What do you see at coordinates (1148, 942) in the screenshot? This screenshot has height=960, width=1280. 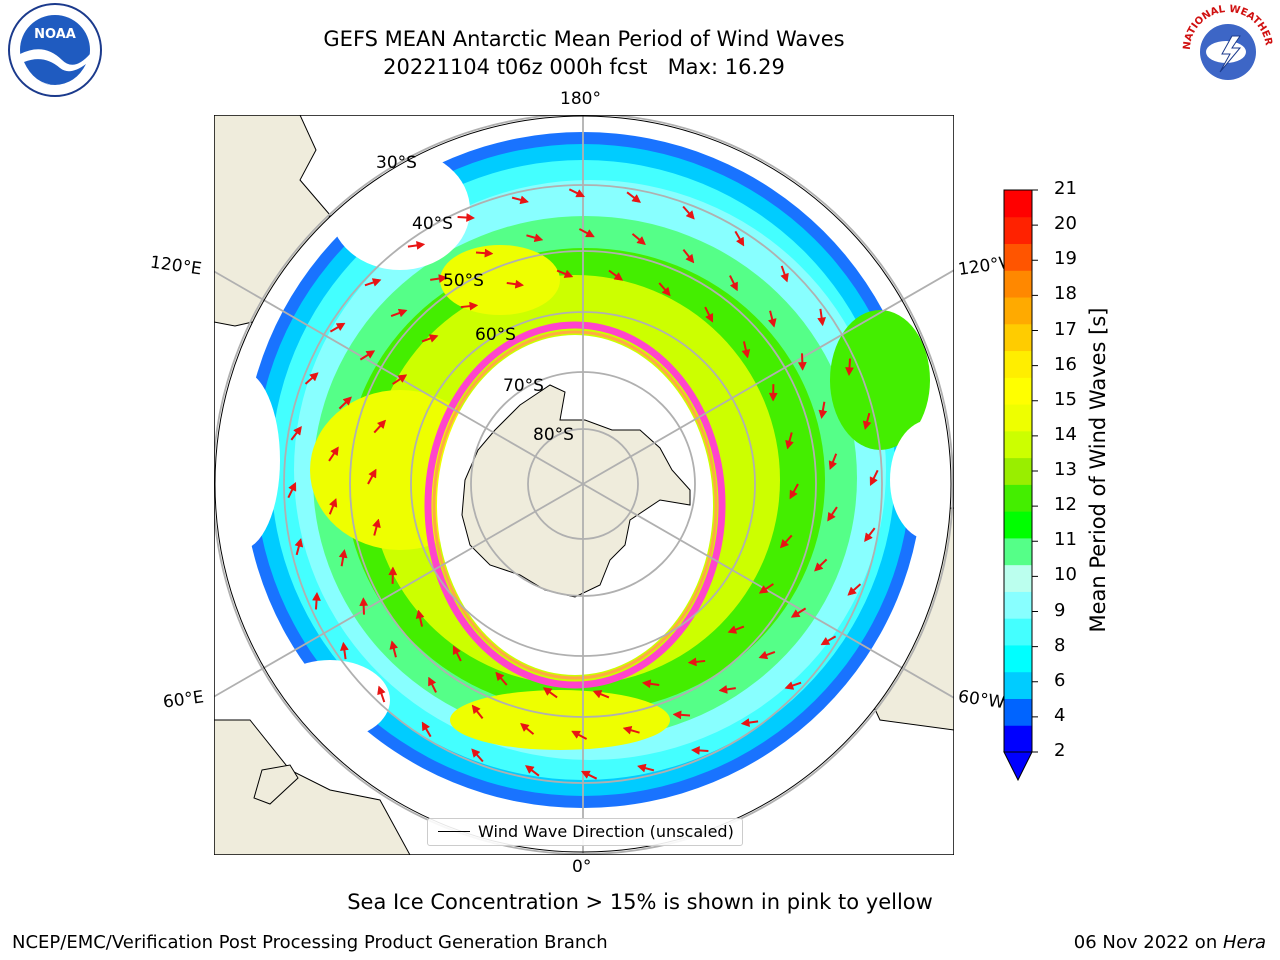 I see `footer-date-text: 06 Nov 2022 on` at bounding box center [1148, 942].